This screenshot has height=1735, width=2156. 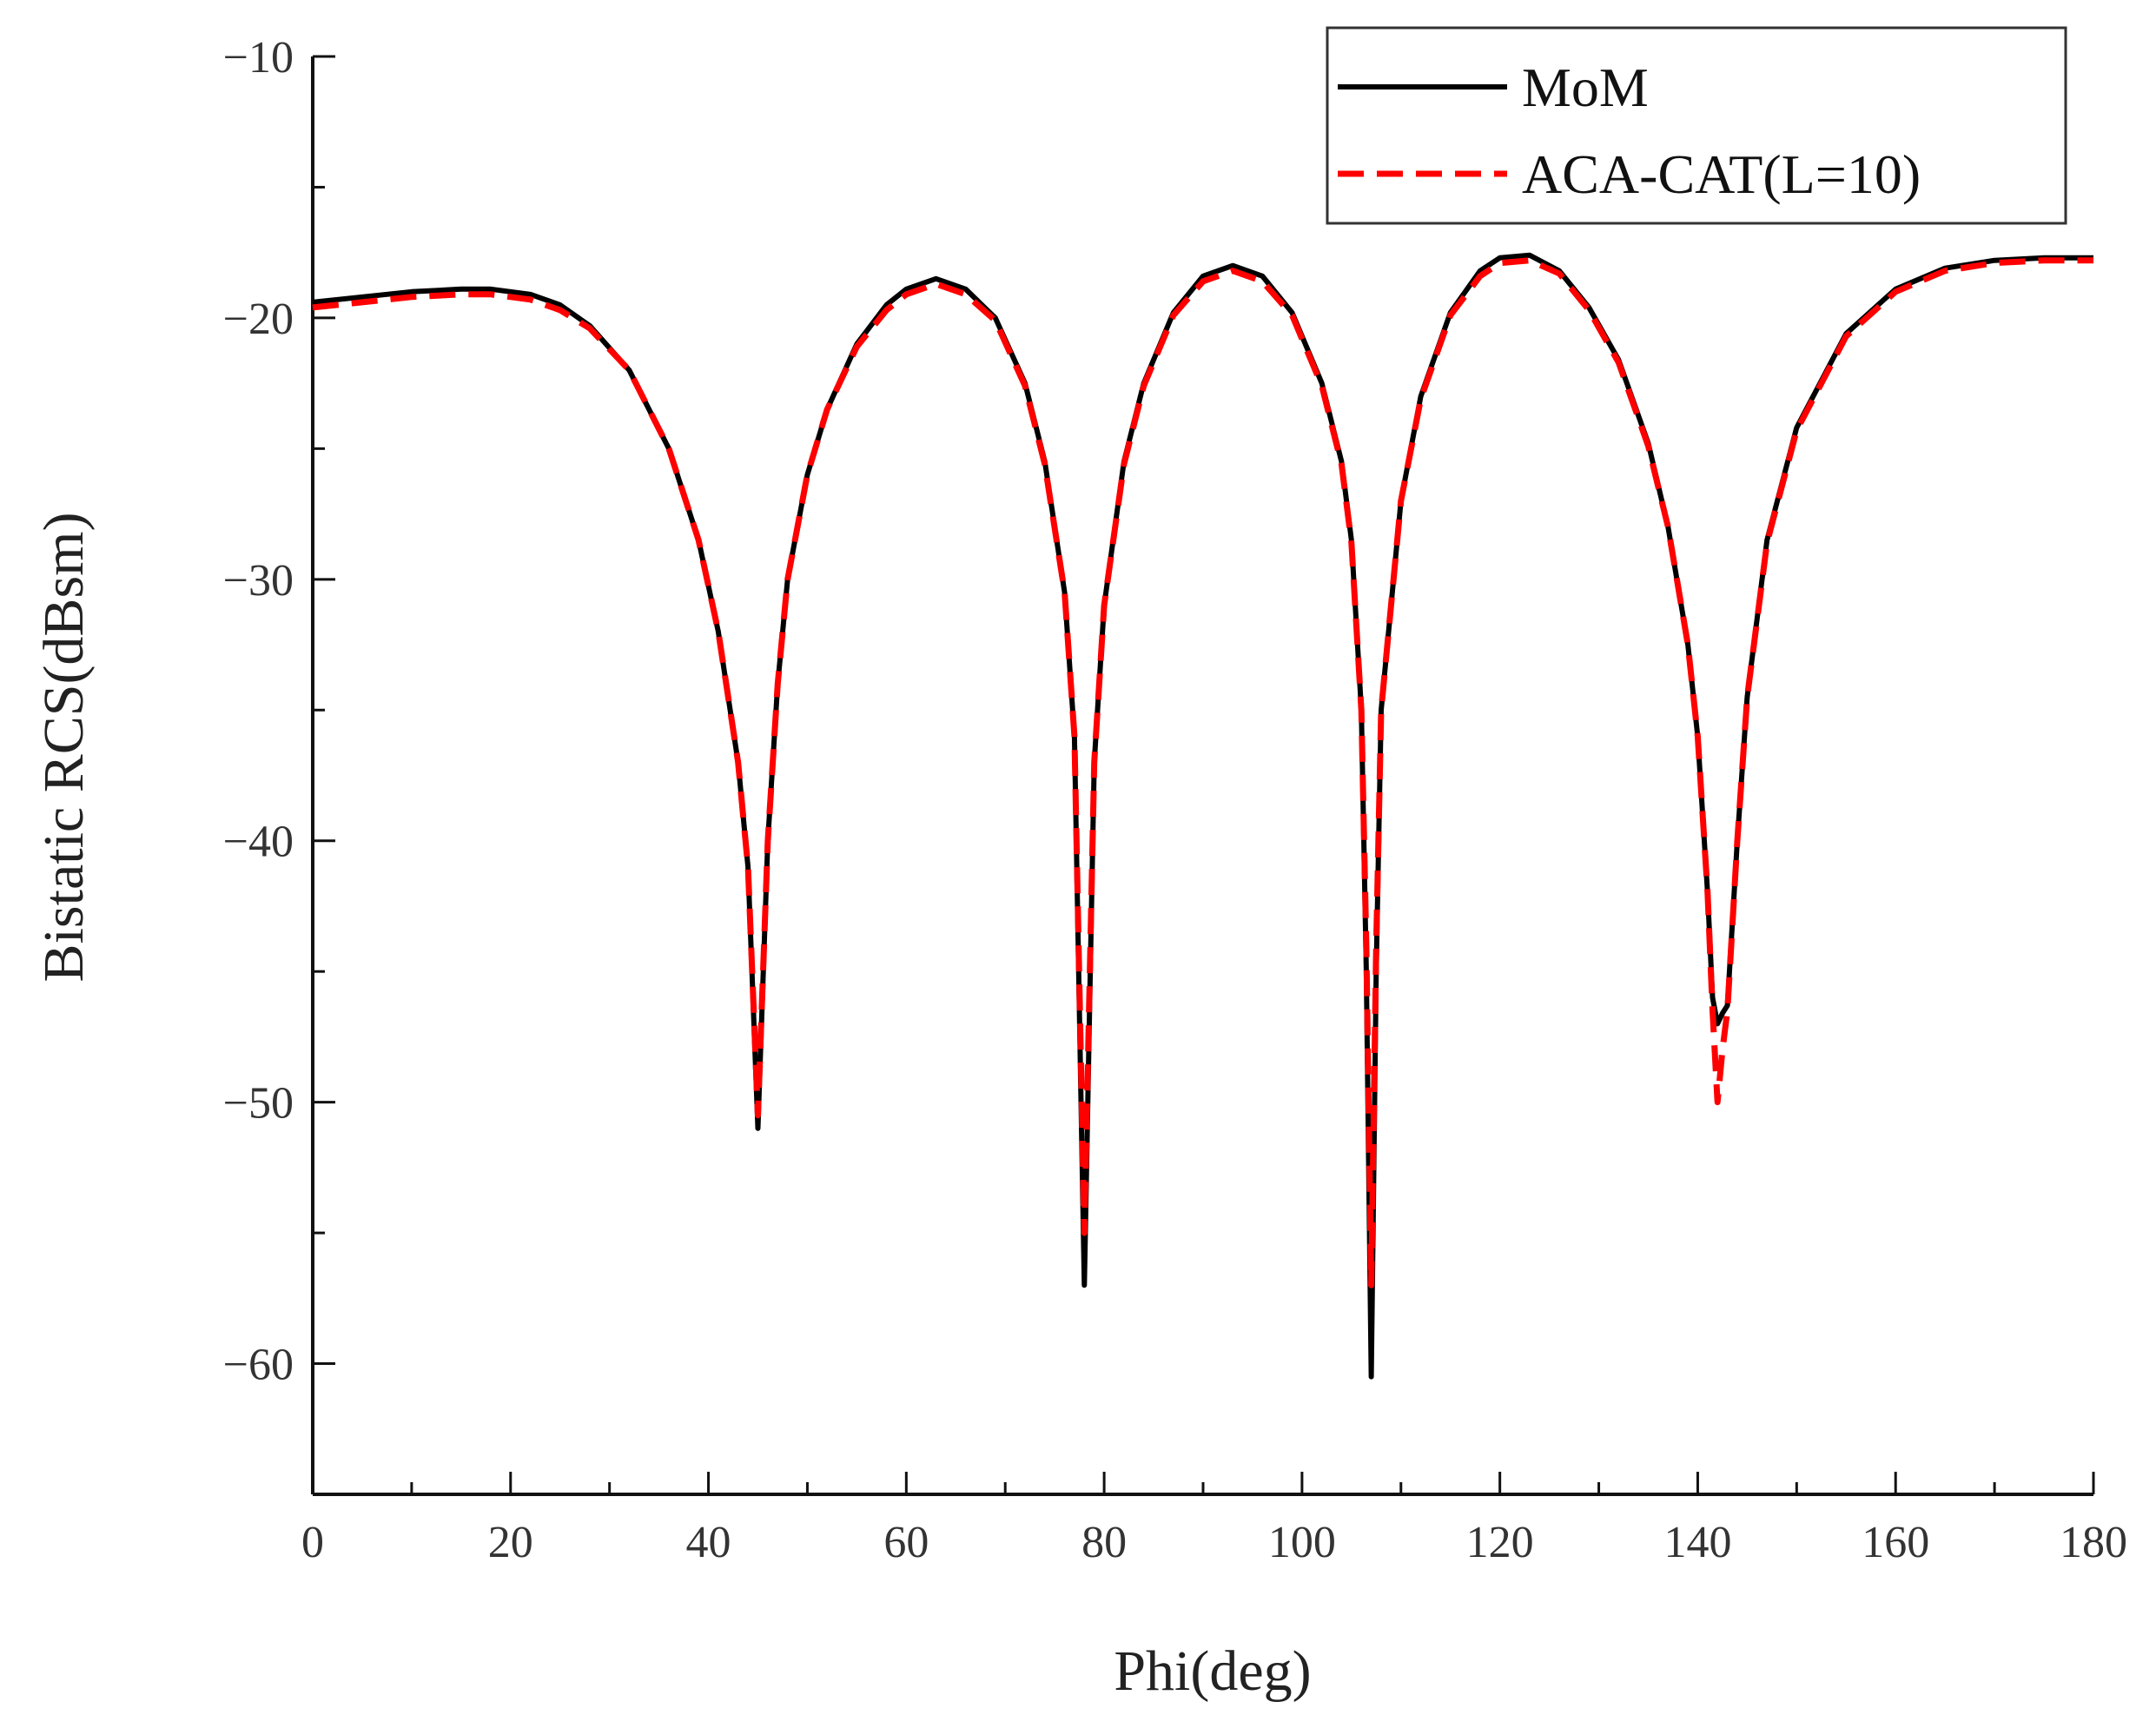 What do you see at coordinates (1302, 1542) in the screenshot?
I see `x-tick-label: 100` at bounding box center [1302, 1542].